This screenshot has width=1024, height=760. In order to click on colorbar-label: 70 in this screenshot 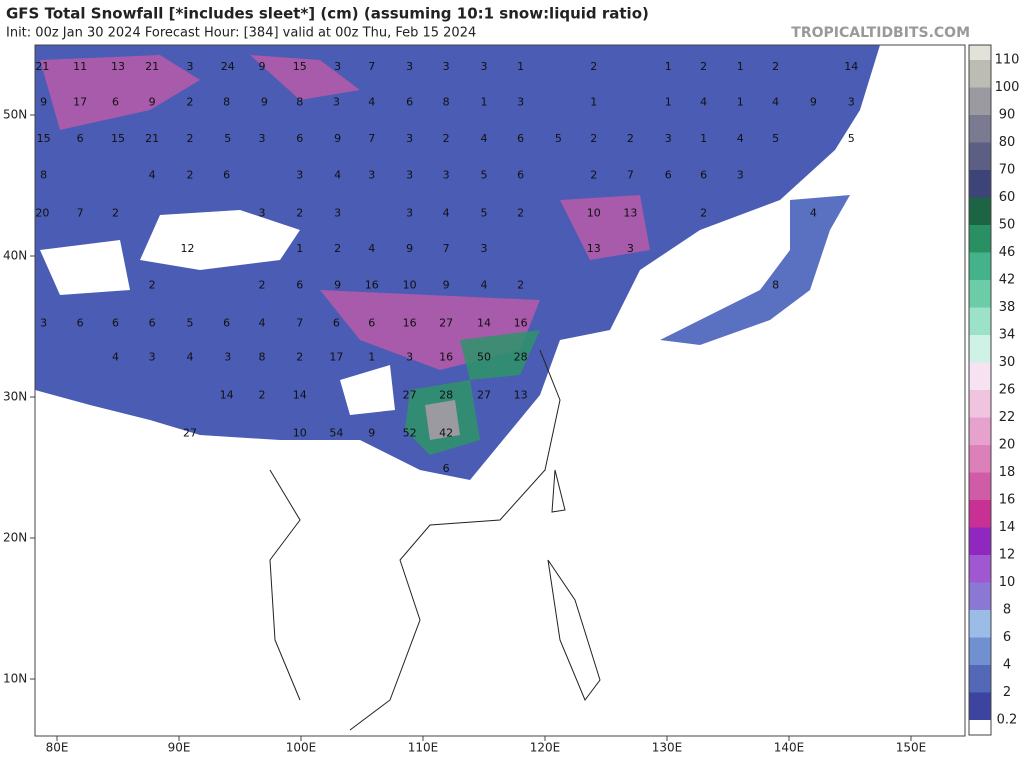, I will do `click(1007, 170)`.